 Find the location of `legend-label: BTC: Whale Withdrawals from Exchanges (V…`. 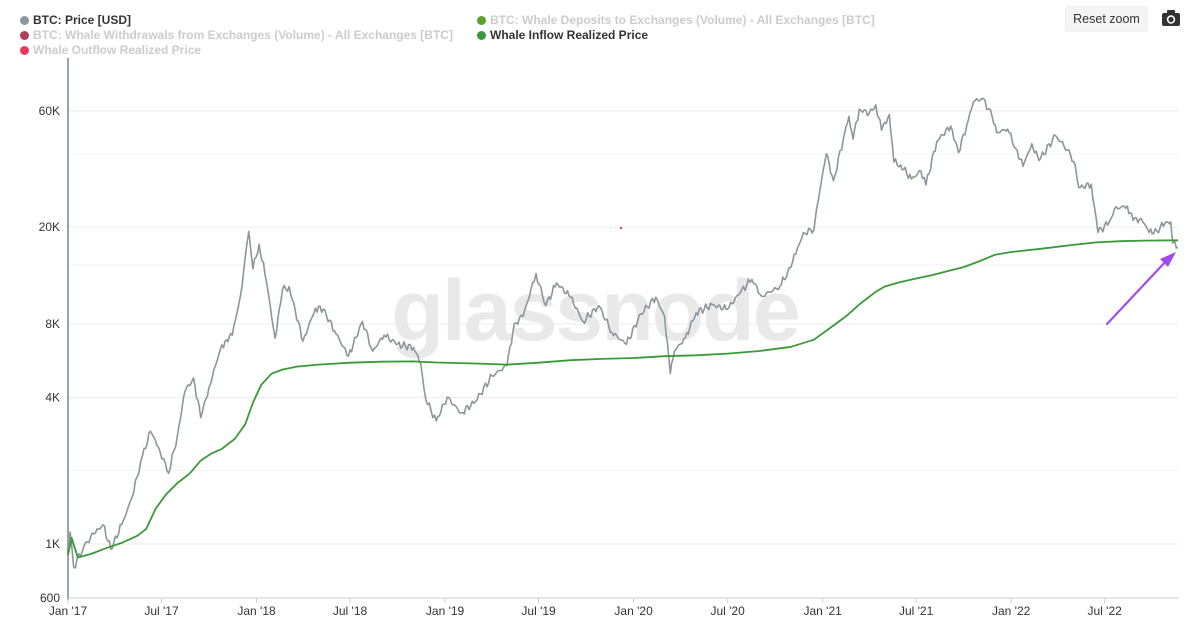

legend-label: BTC: Whale Withdrawals from Exchanges (V… is located at coordinates (243, 35).